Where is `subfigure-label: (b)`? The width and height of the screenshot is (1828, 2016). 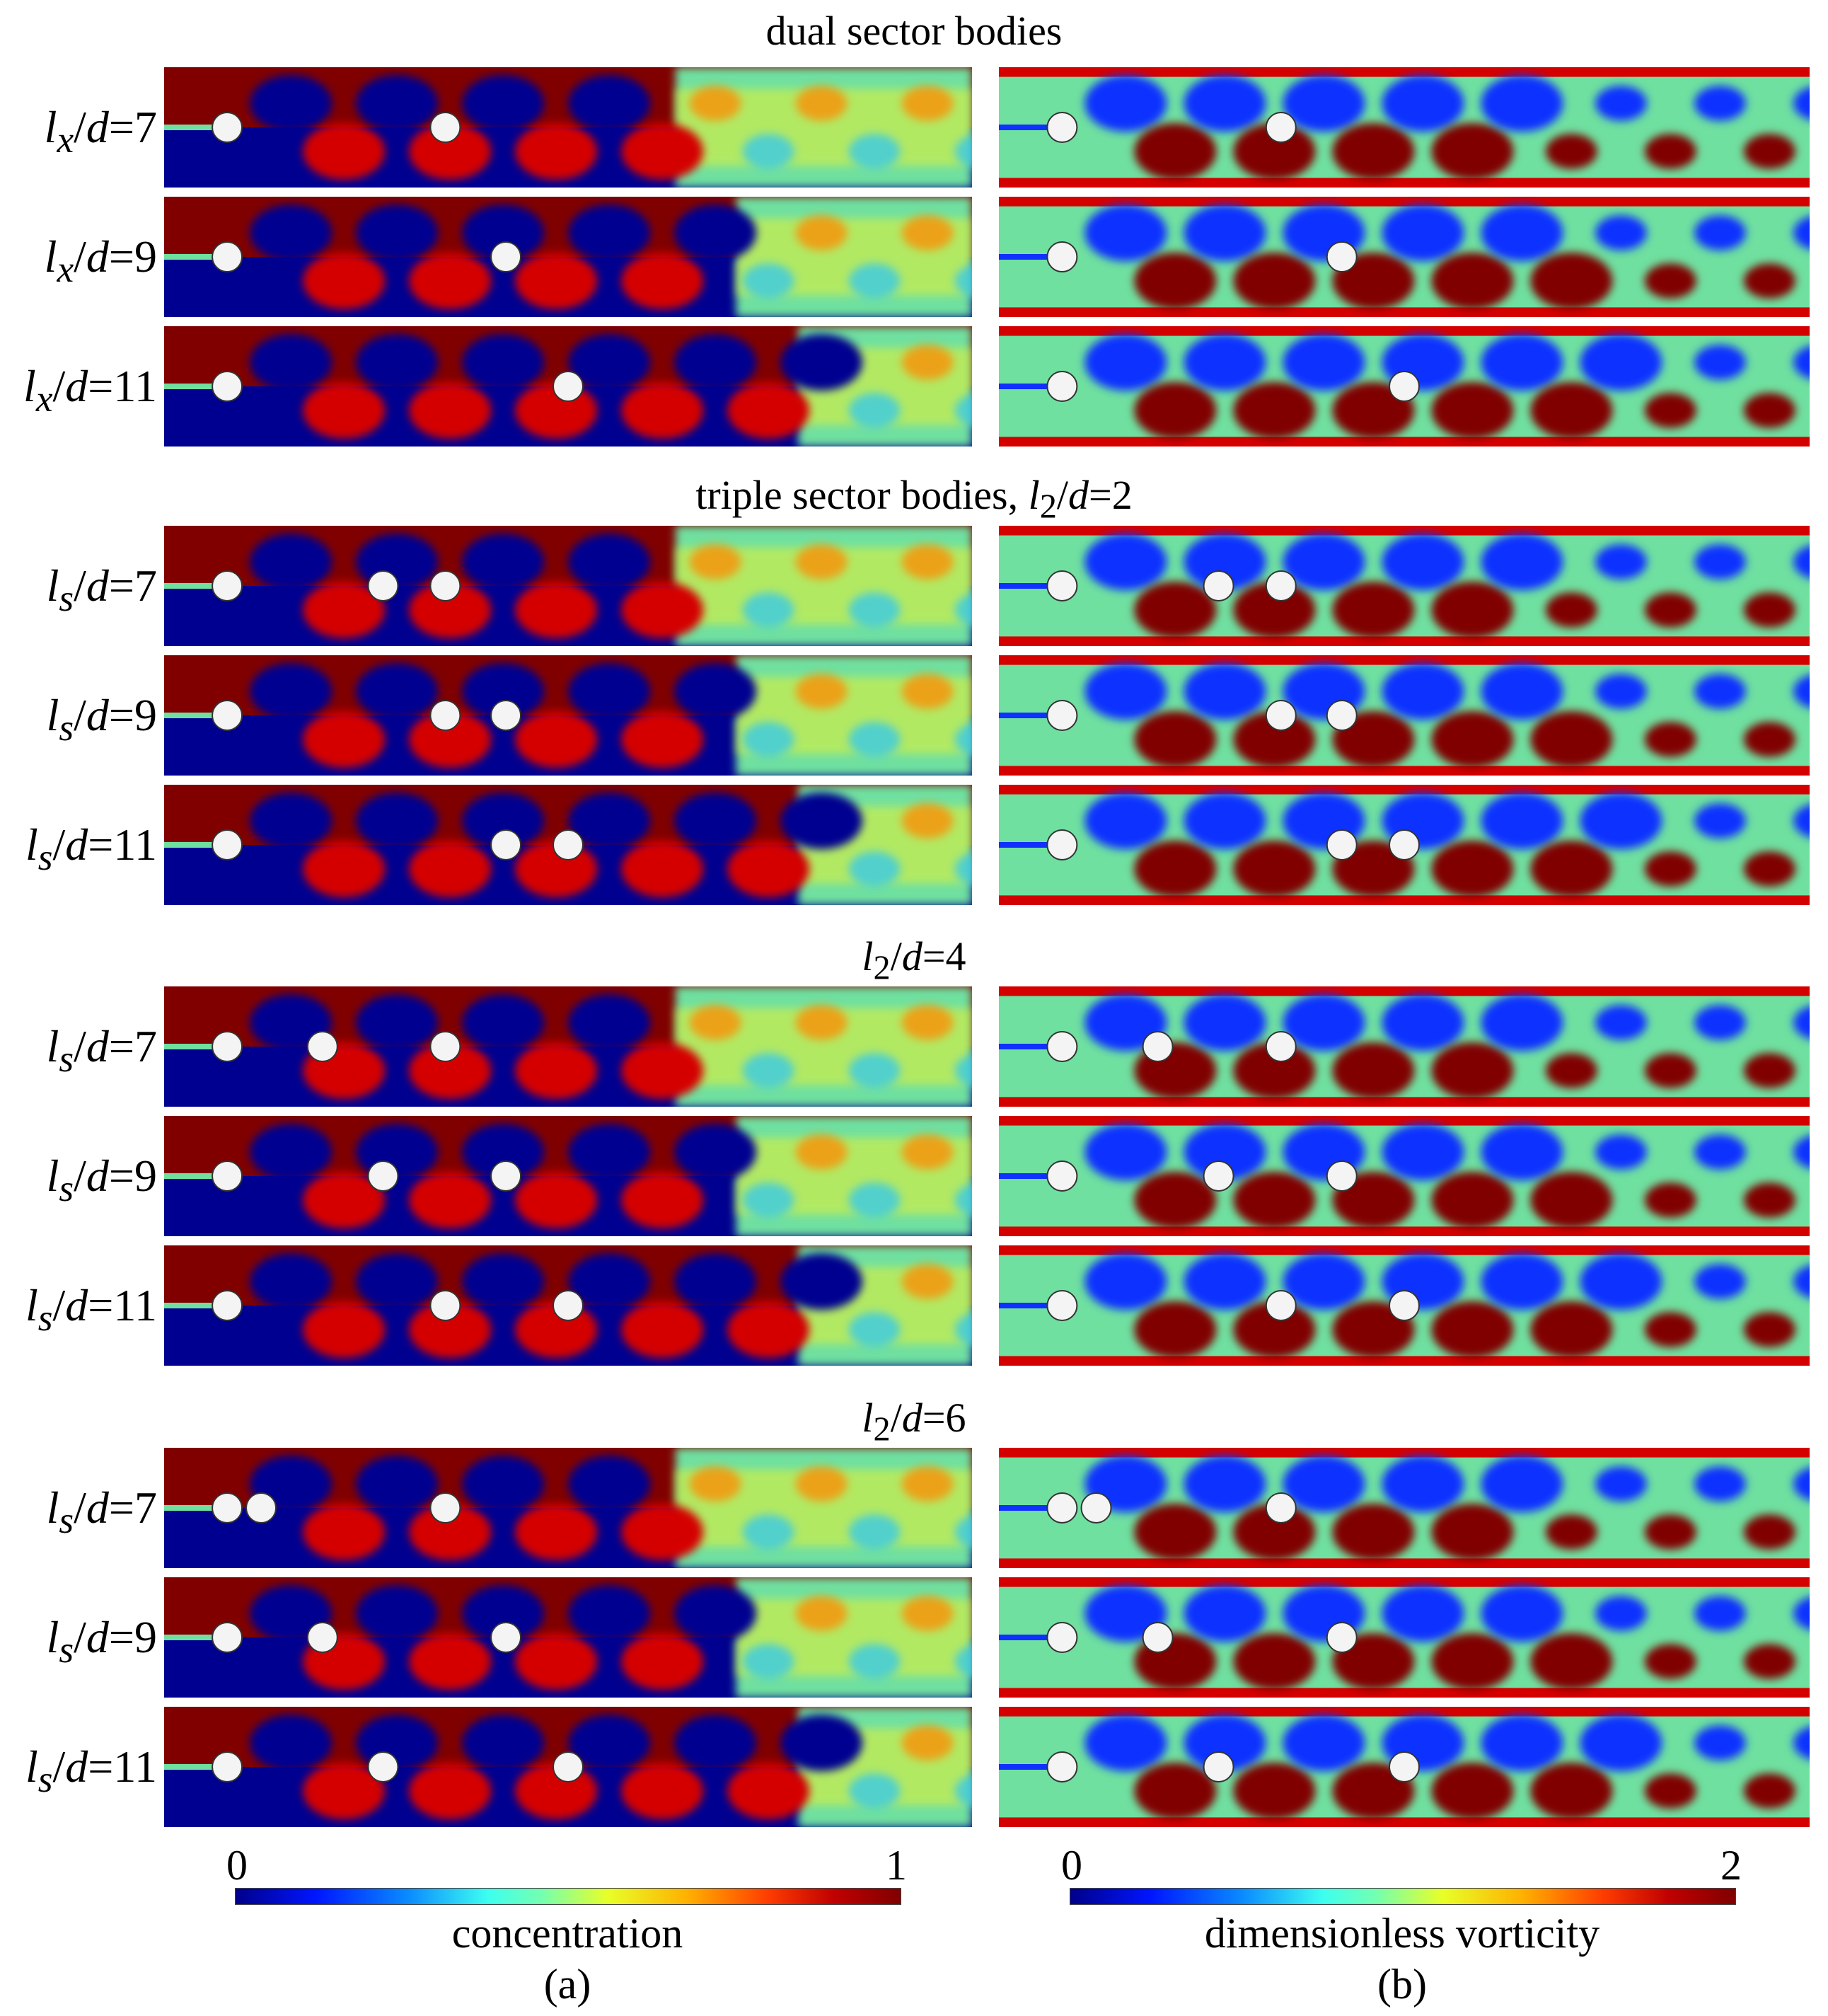 subfigure-label: (b) is located at coordinates (1402, 1984).